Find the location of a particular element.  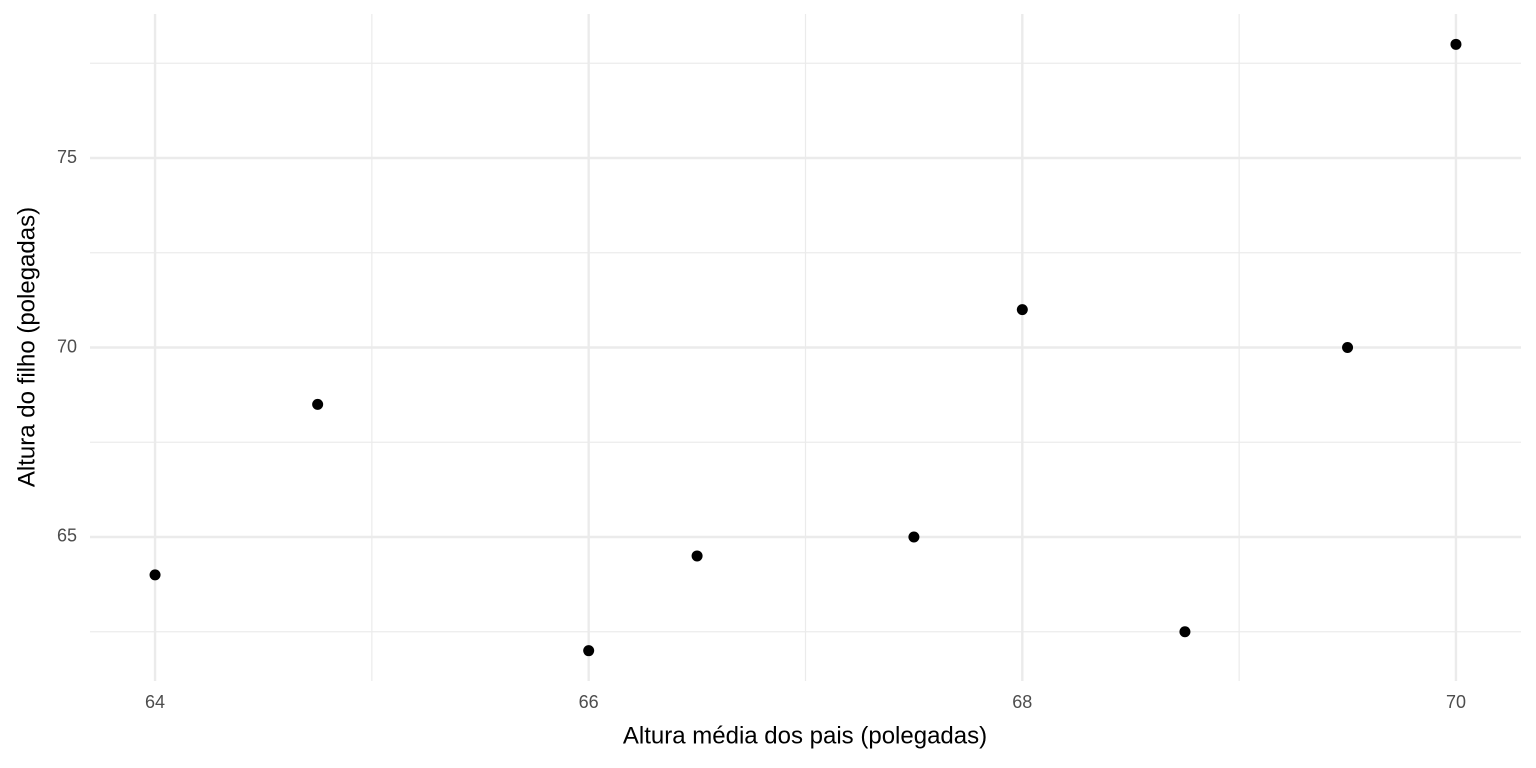

x-axis-title: Altura média dos pais (polegadas) is located at coordinates (805, 735).